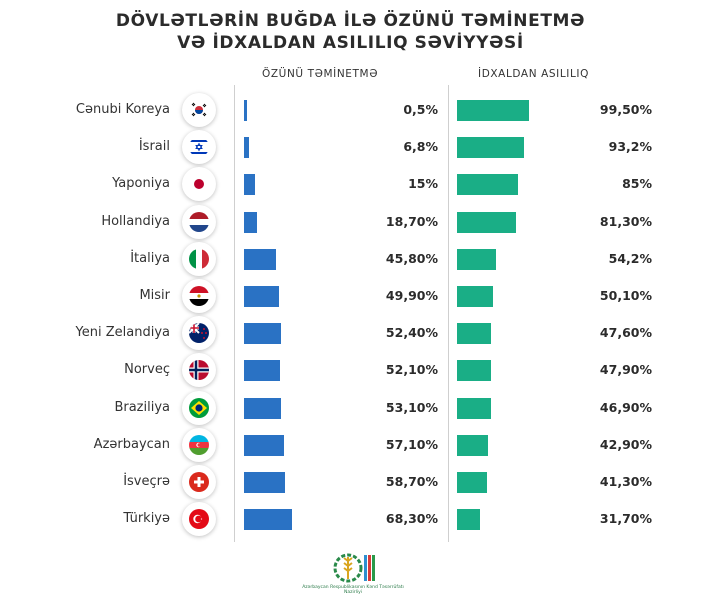 The width and height of the screenshot is (701, 601). What do you see at coordinates (411, 295) in the screenshot?
I see `self-sufficiency-value-misir: 49,90%` at bounding box center [411, 295].